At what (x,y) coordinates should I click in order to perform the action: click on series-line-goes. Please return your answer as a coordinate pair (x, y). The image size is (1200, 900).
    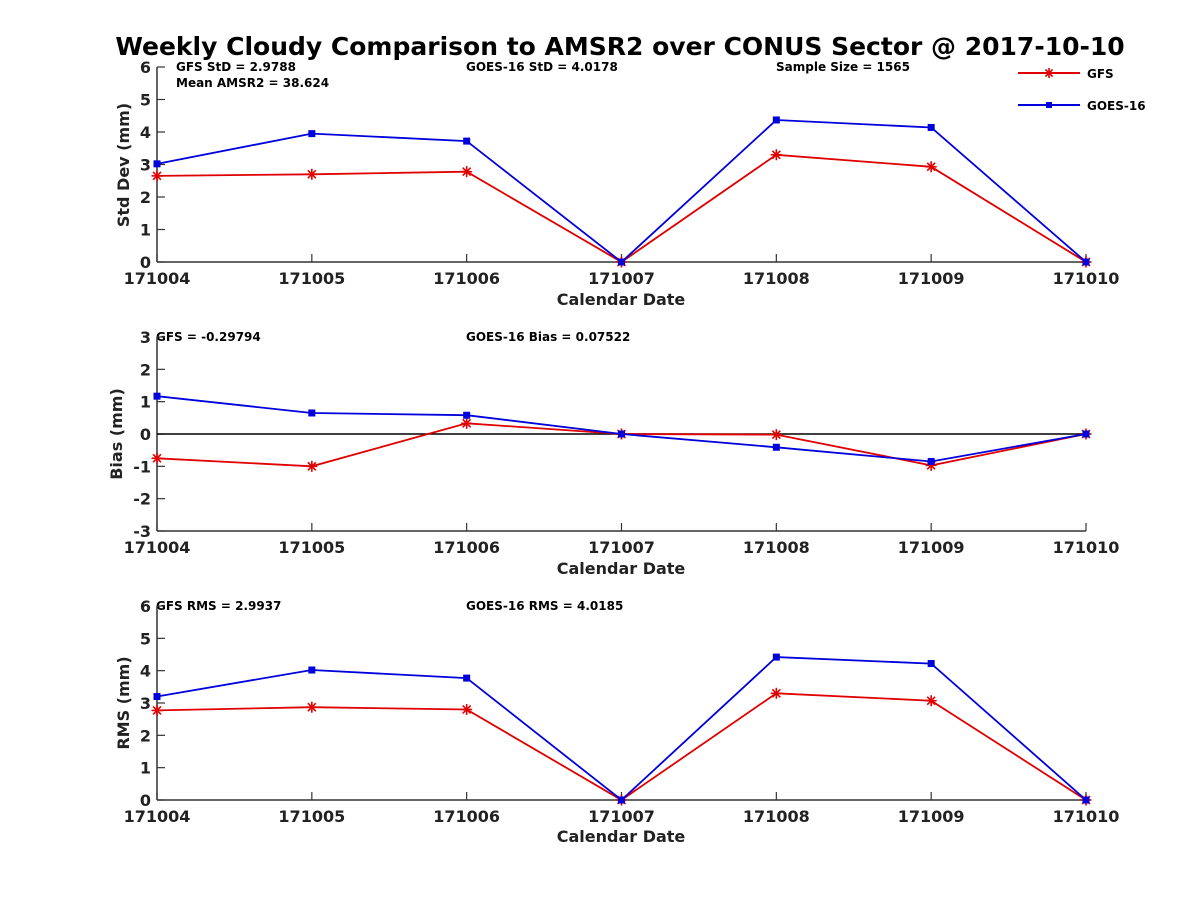
    Looking at the image, I should click on (621, 729).